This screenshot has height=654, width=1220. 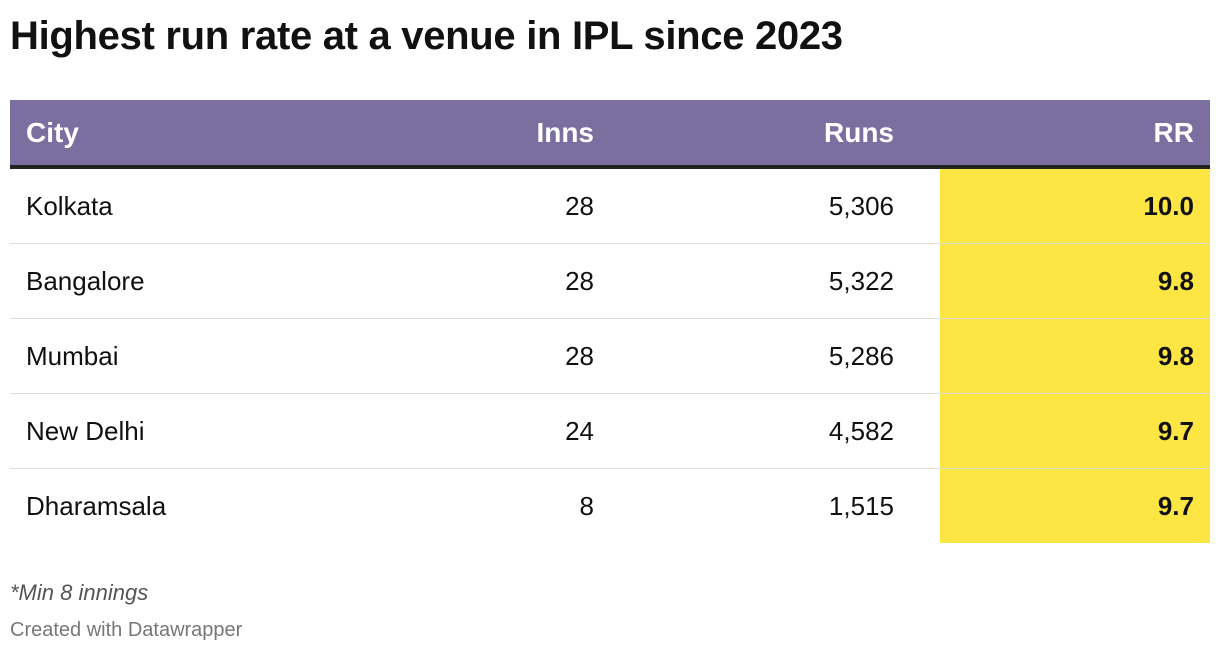 What do you see at coordinates (760, 205) in the screenshot?
I see `cell-runs: 5,306` at bounding box center [760, 205].